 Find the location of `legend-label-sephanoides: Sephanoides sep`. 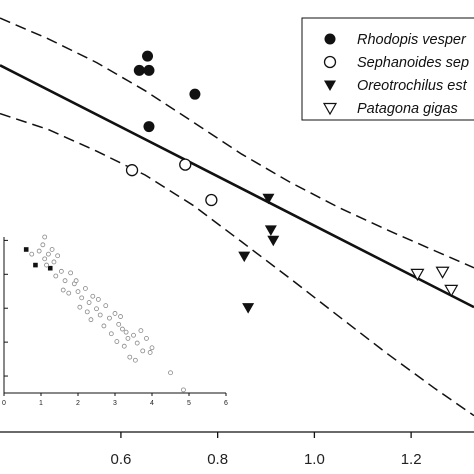

legend-label-sephanoides: Sephanoides sep is located at coordinates (413, 63).